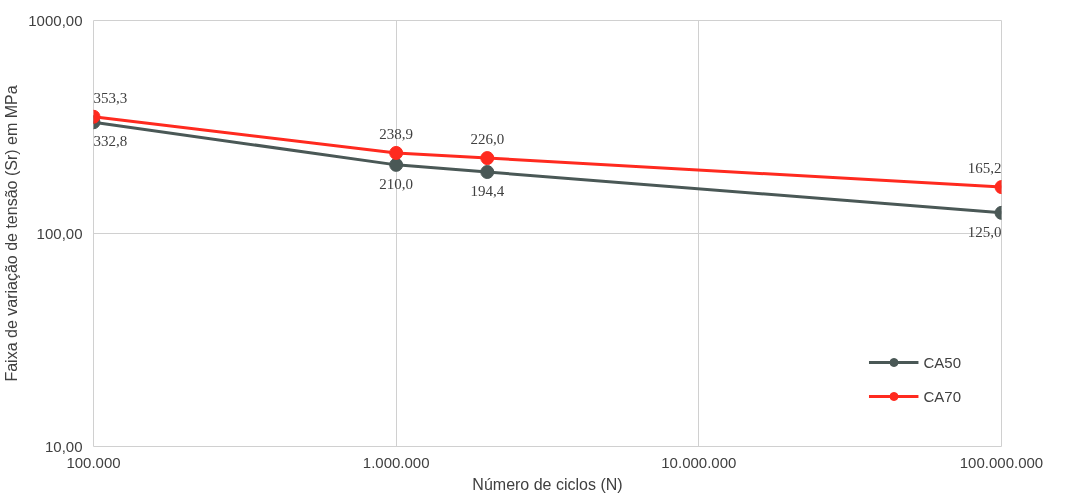 The image size is (1071, 495). What do you see at coordinates (396, 183) in the screenshot?
I see `data-label: 210,0` at bounding box center [396, 183].